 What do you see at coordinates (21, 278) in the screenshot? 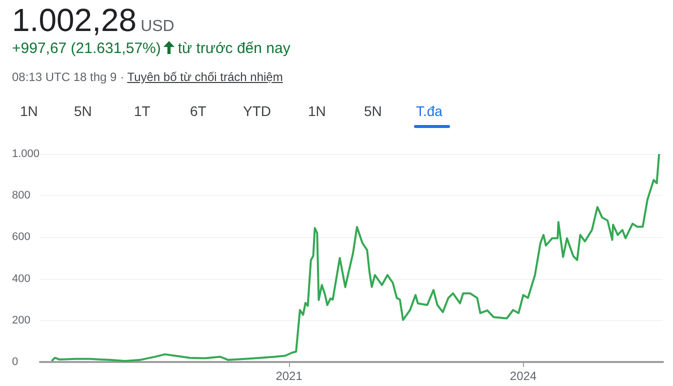
I see `y-tick-label: 400` at bounding box center [21, 278].